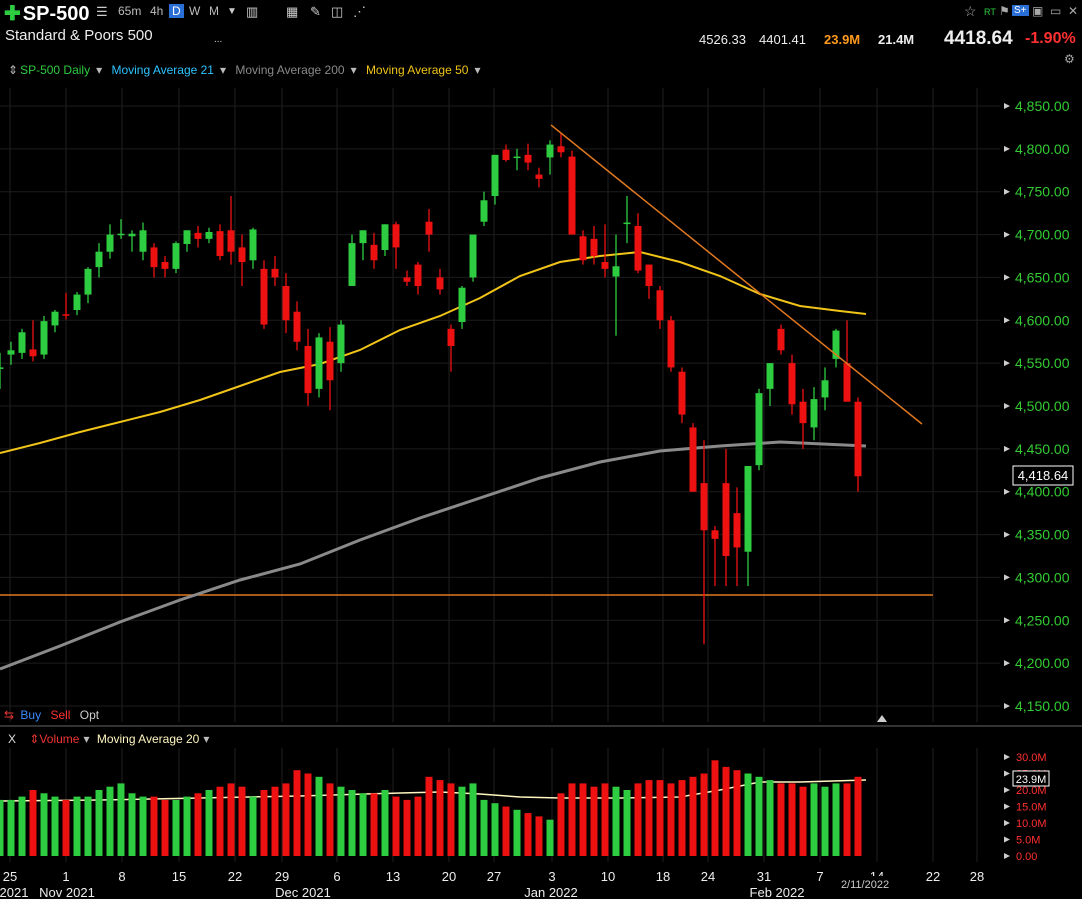 The image size is (1082, 899). Describe the element at coordinates (353, 70) in the screenshot. I see `legend-ma200-dropdown-icon: ▾` at that location.